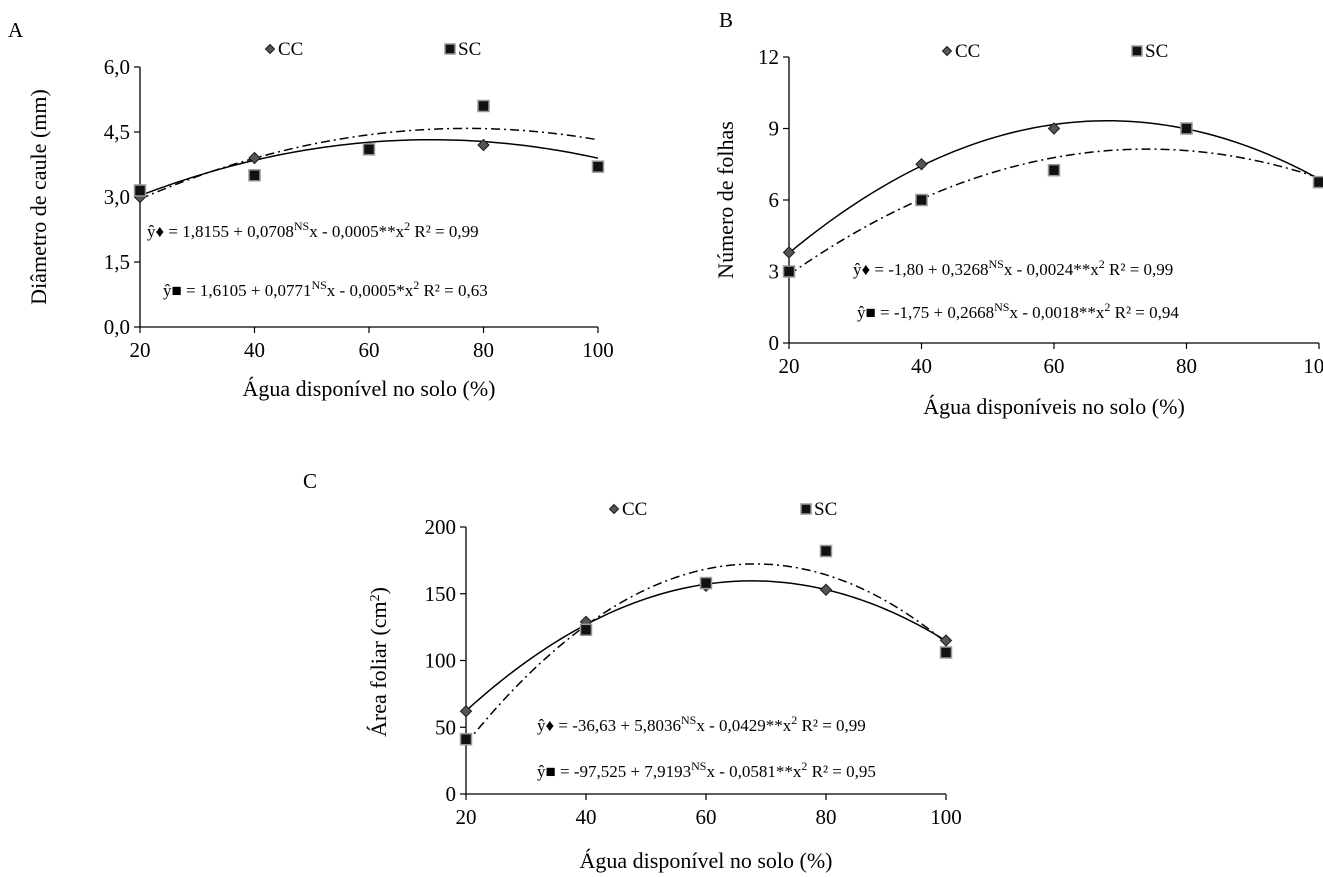 The width and height of the screenshot is (1323, 877). Describe the element at coordinates (726, 20) in the screenshot. I see `panel-letter: B` at that location.